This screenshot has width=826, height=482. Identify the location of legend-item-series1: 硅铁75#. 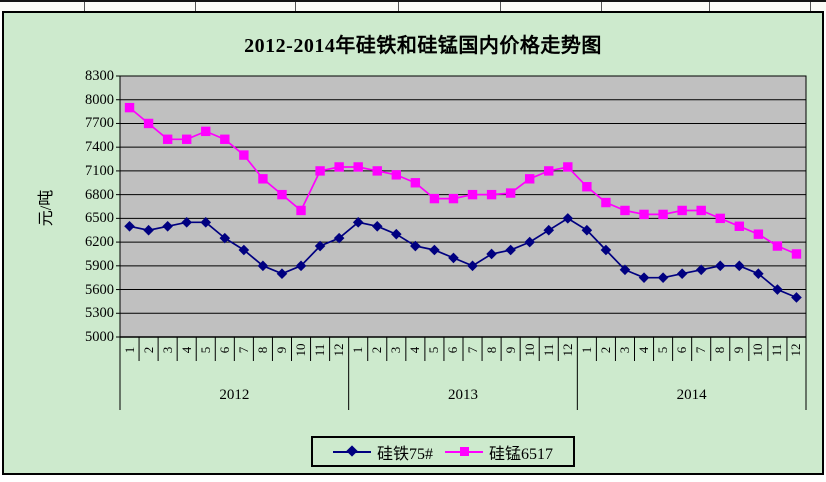
(382, 452).